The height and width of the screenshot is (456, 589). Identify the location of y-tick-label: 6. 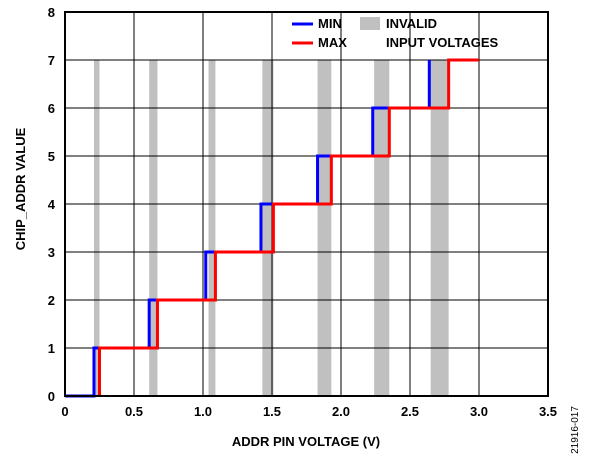
(51, 108).